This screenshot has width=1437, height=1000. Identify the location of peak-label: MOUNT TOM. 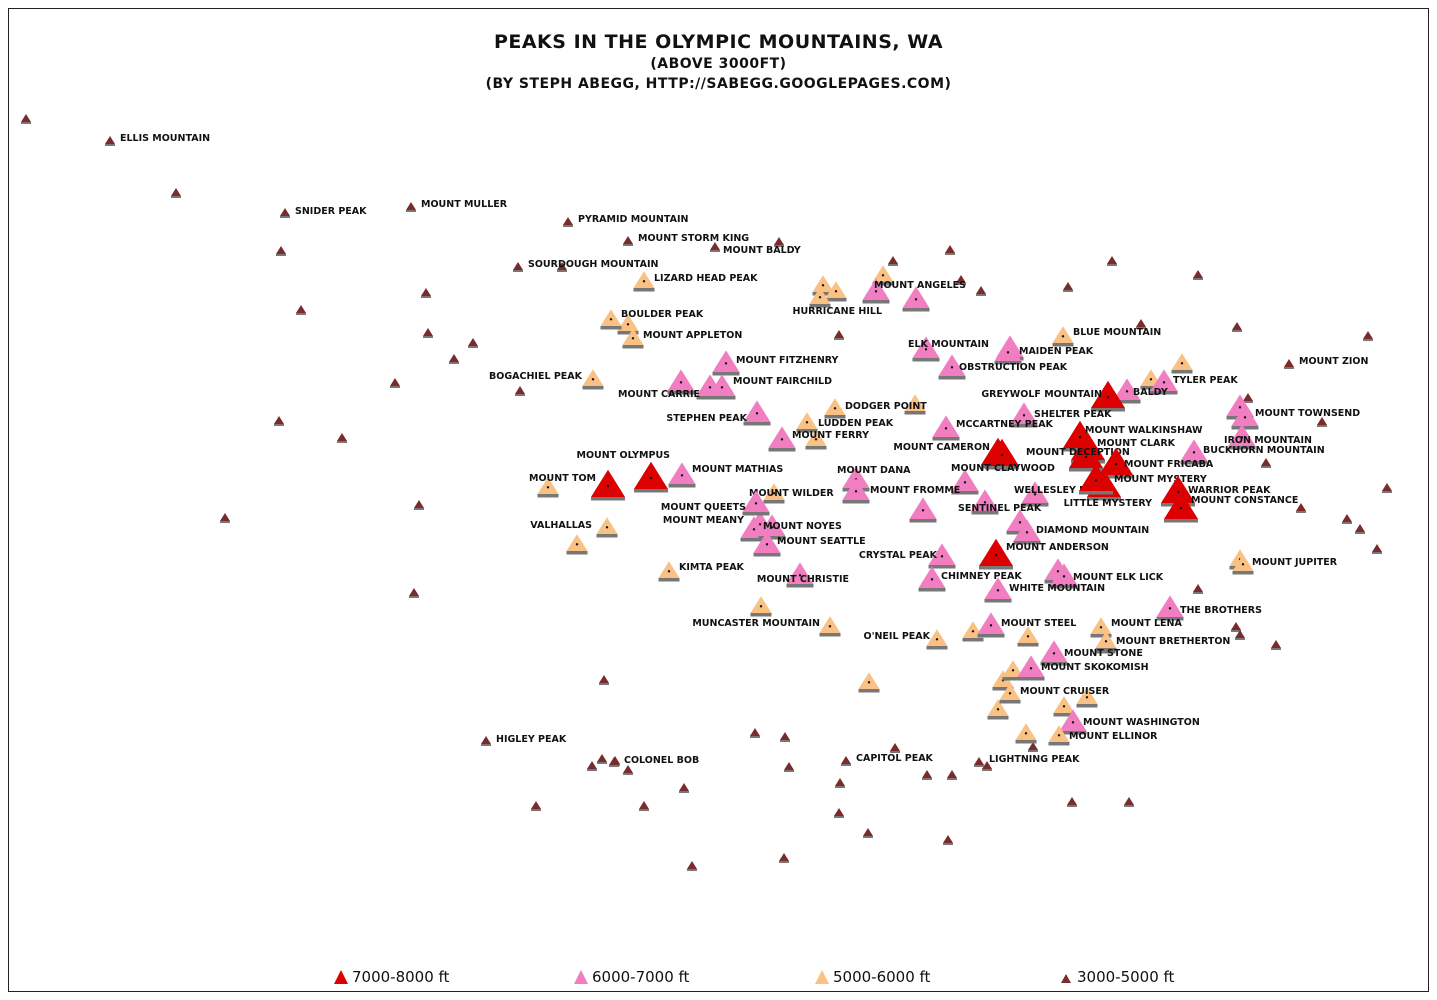
(562, 478).